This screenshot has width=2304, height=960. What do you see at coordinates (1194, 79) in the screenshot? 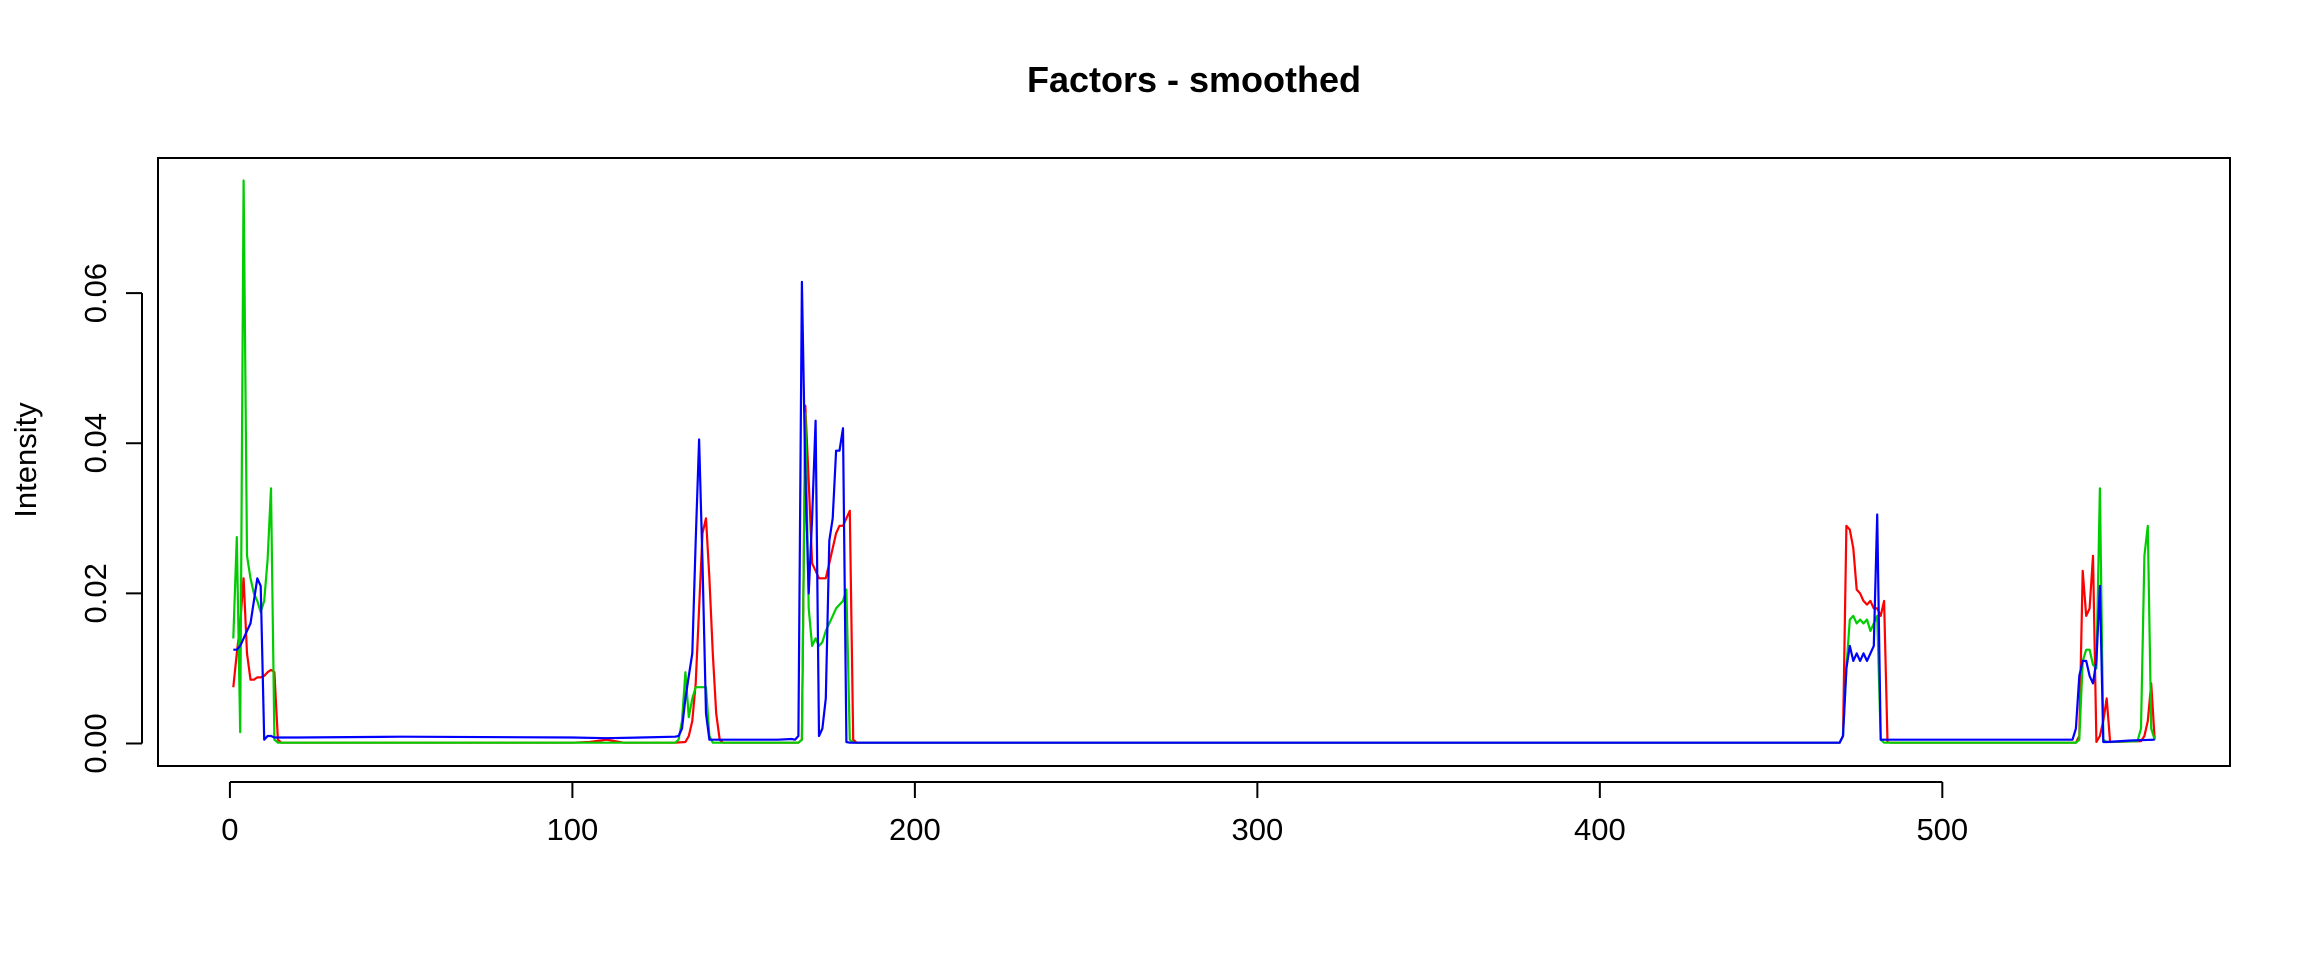
I see `chart-title: Factors - smoothed` at bounding box center [1194, 79].